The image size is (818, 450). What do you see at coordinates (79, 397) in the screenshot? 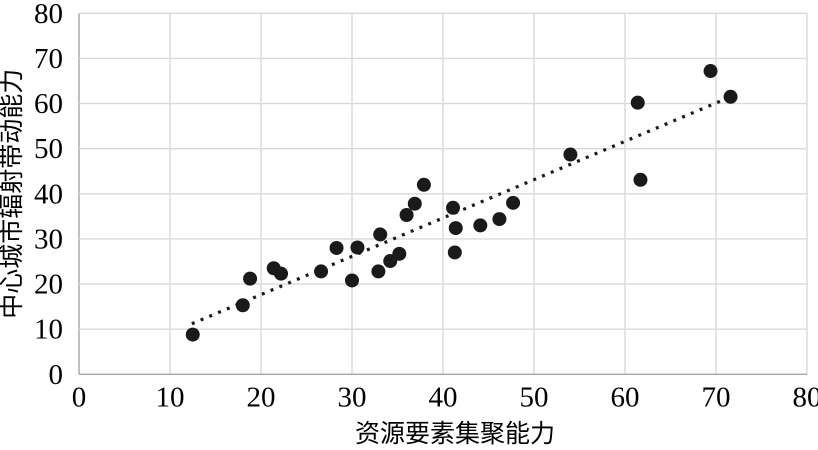
I see `x-tick-label: 0` at bounding box center [79, 397].